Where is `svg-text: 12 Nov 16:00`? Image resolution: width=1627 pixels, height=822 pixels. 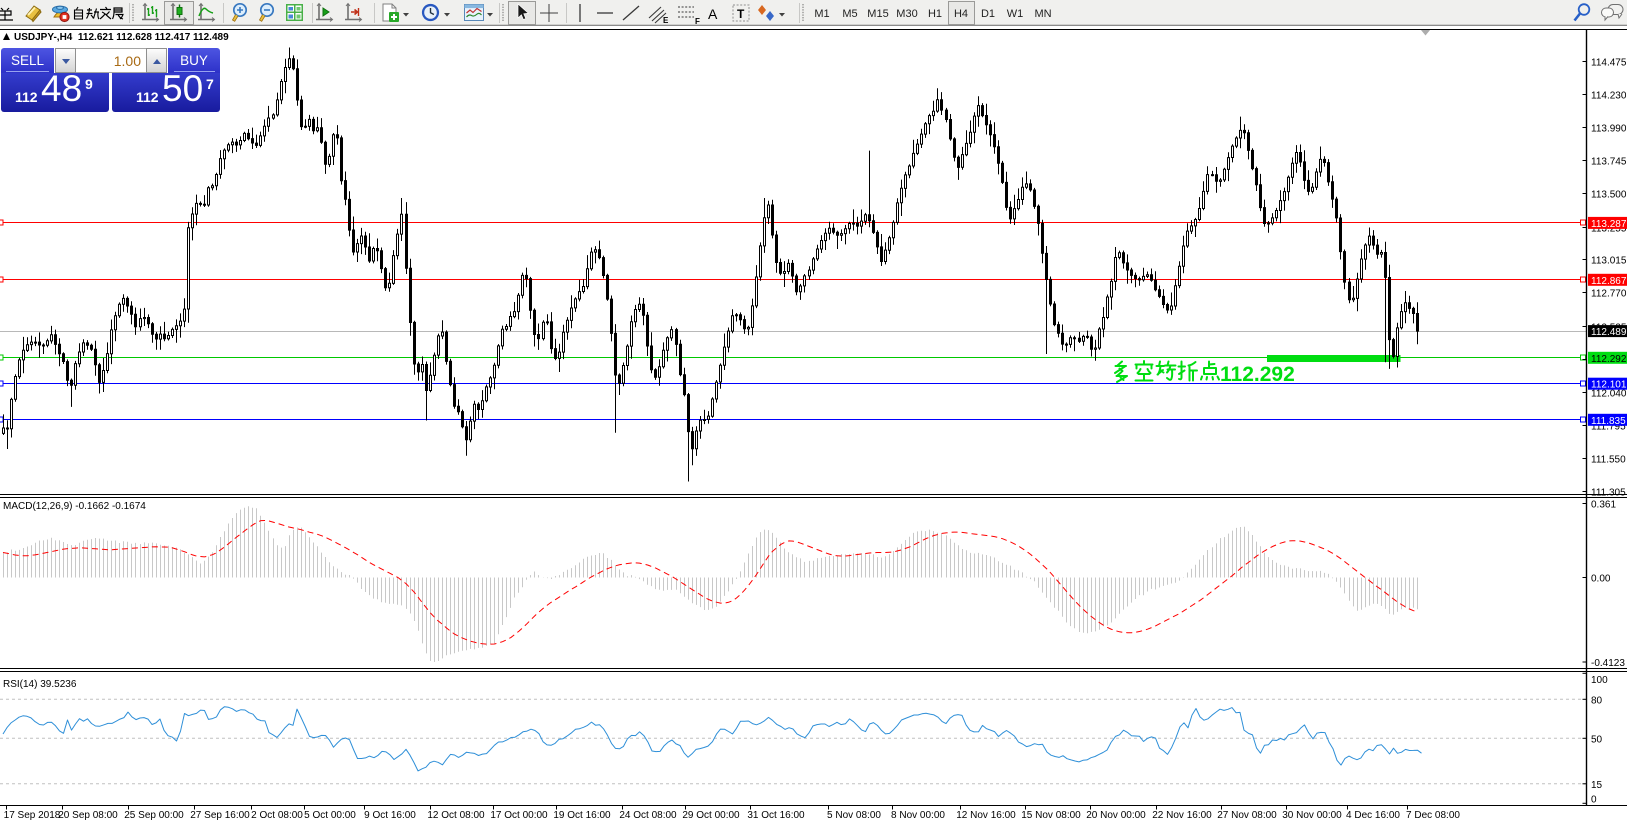 svg-text: 12 Nov 16:00 is located at coordinates (986, 815).